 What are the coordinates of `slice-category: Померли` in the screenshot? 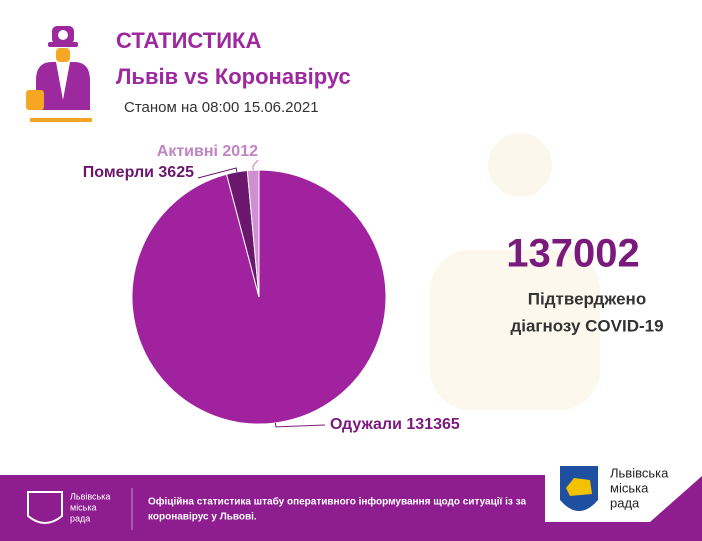 It's located at (118, 172).